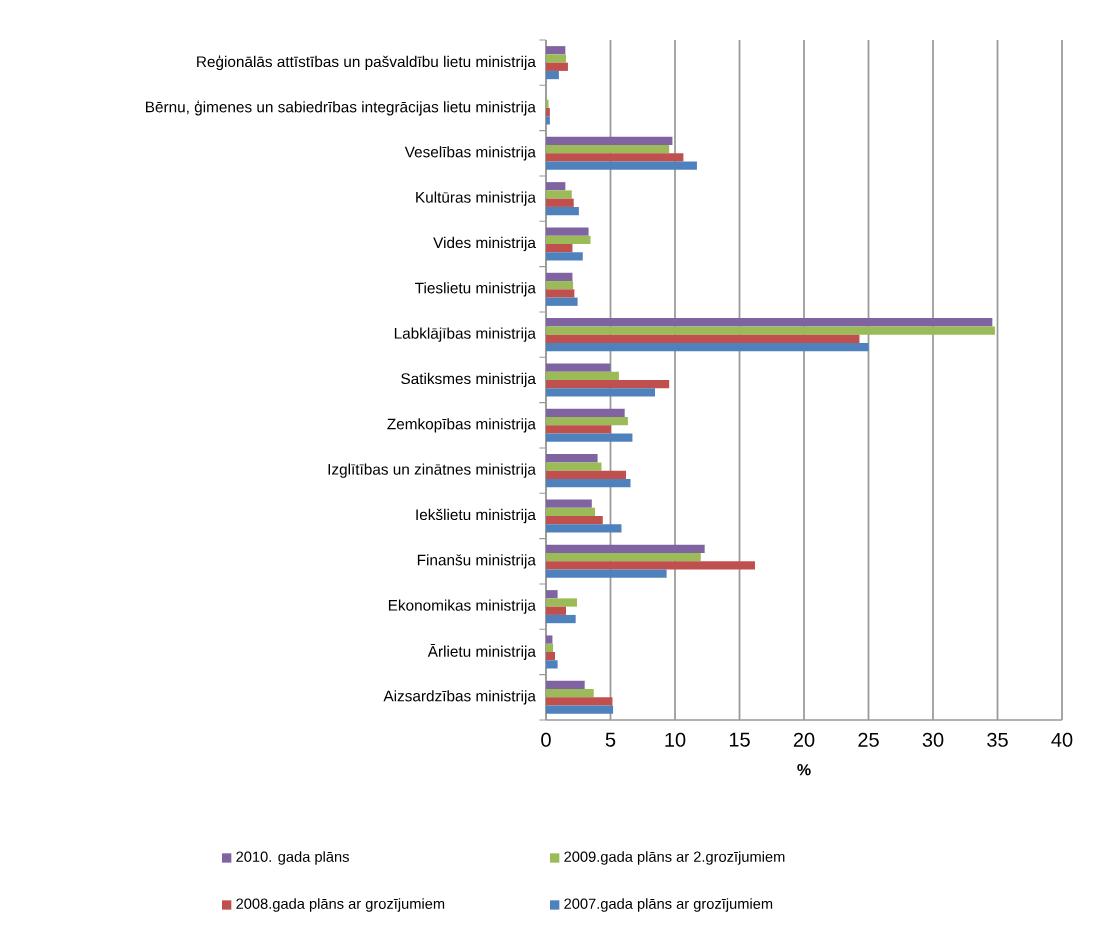 The width and height of the screenshot is (1095, 930). I want to click on y-tick-label: Izglītības un zinātnes ministrija, so click(432, 470).